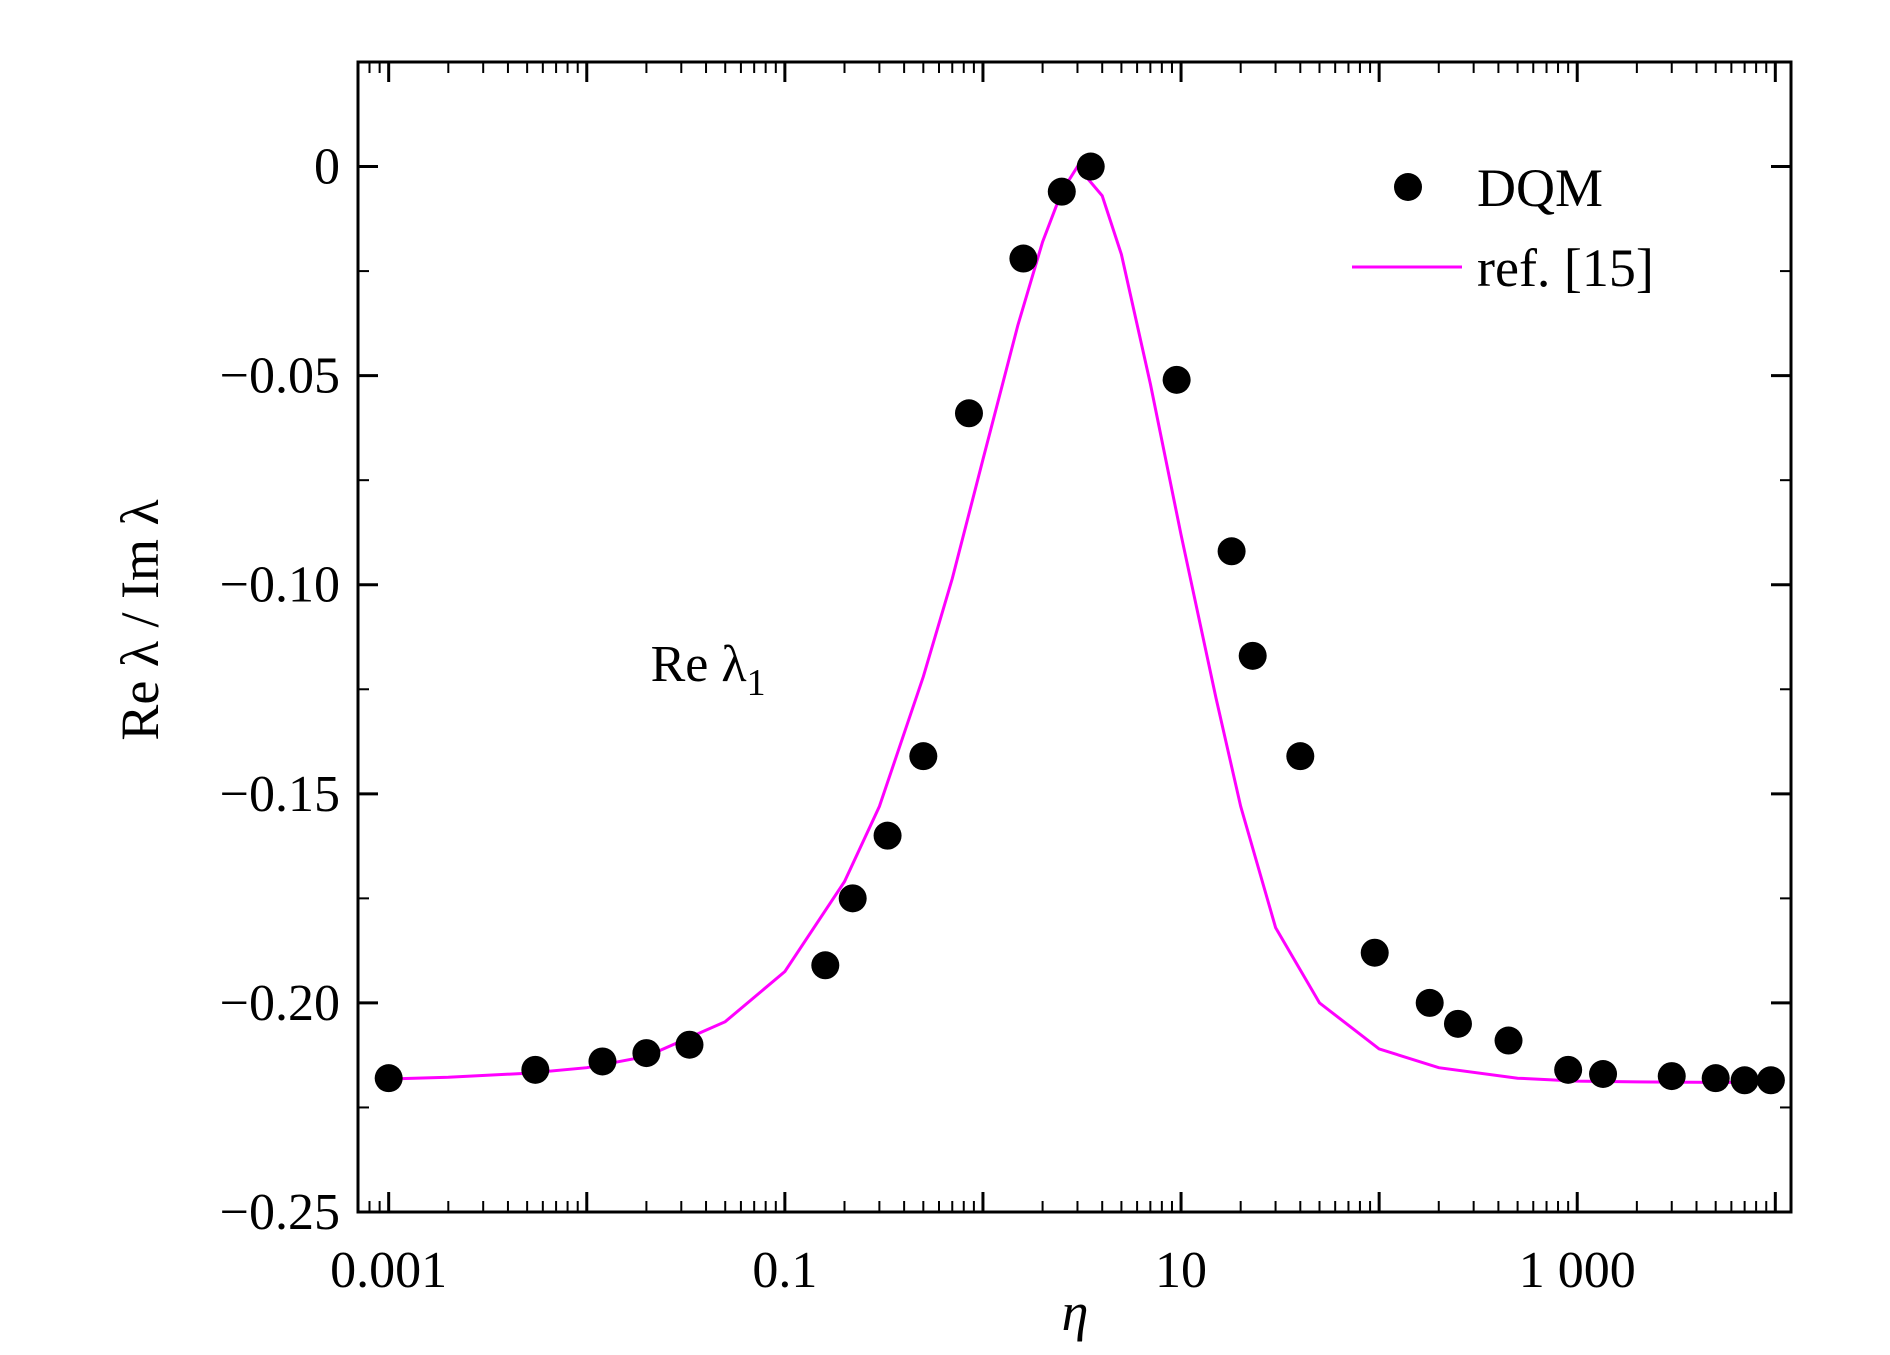 The width and height of the screenshot is (1890, 1355). I want to click on curve-annotation: Re λ1, so click(708, 670).